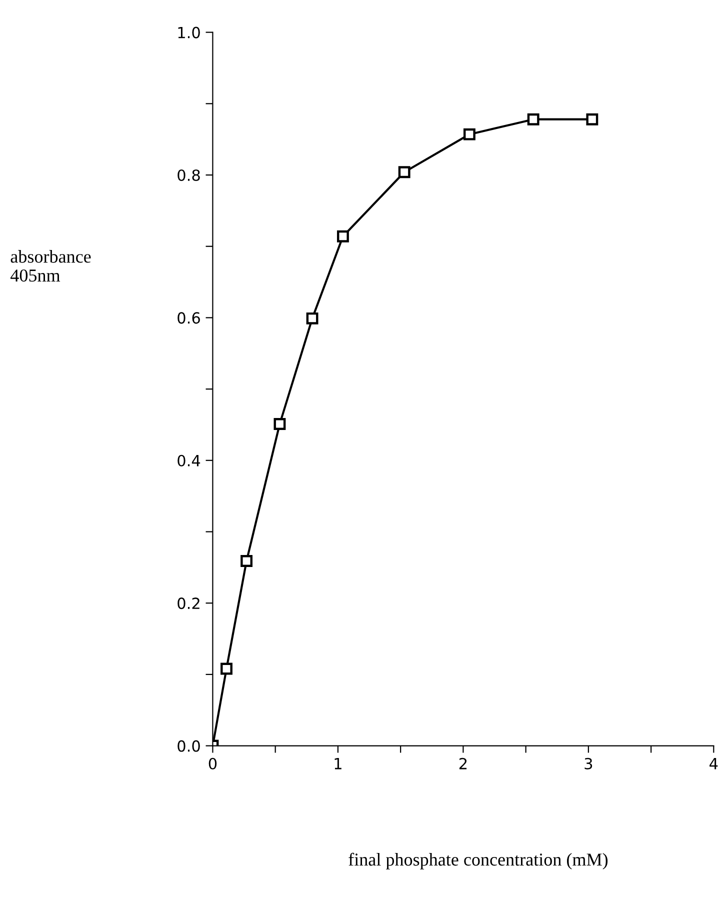  I want to click on y-tick-label: 0.0, so click(189, 746).